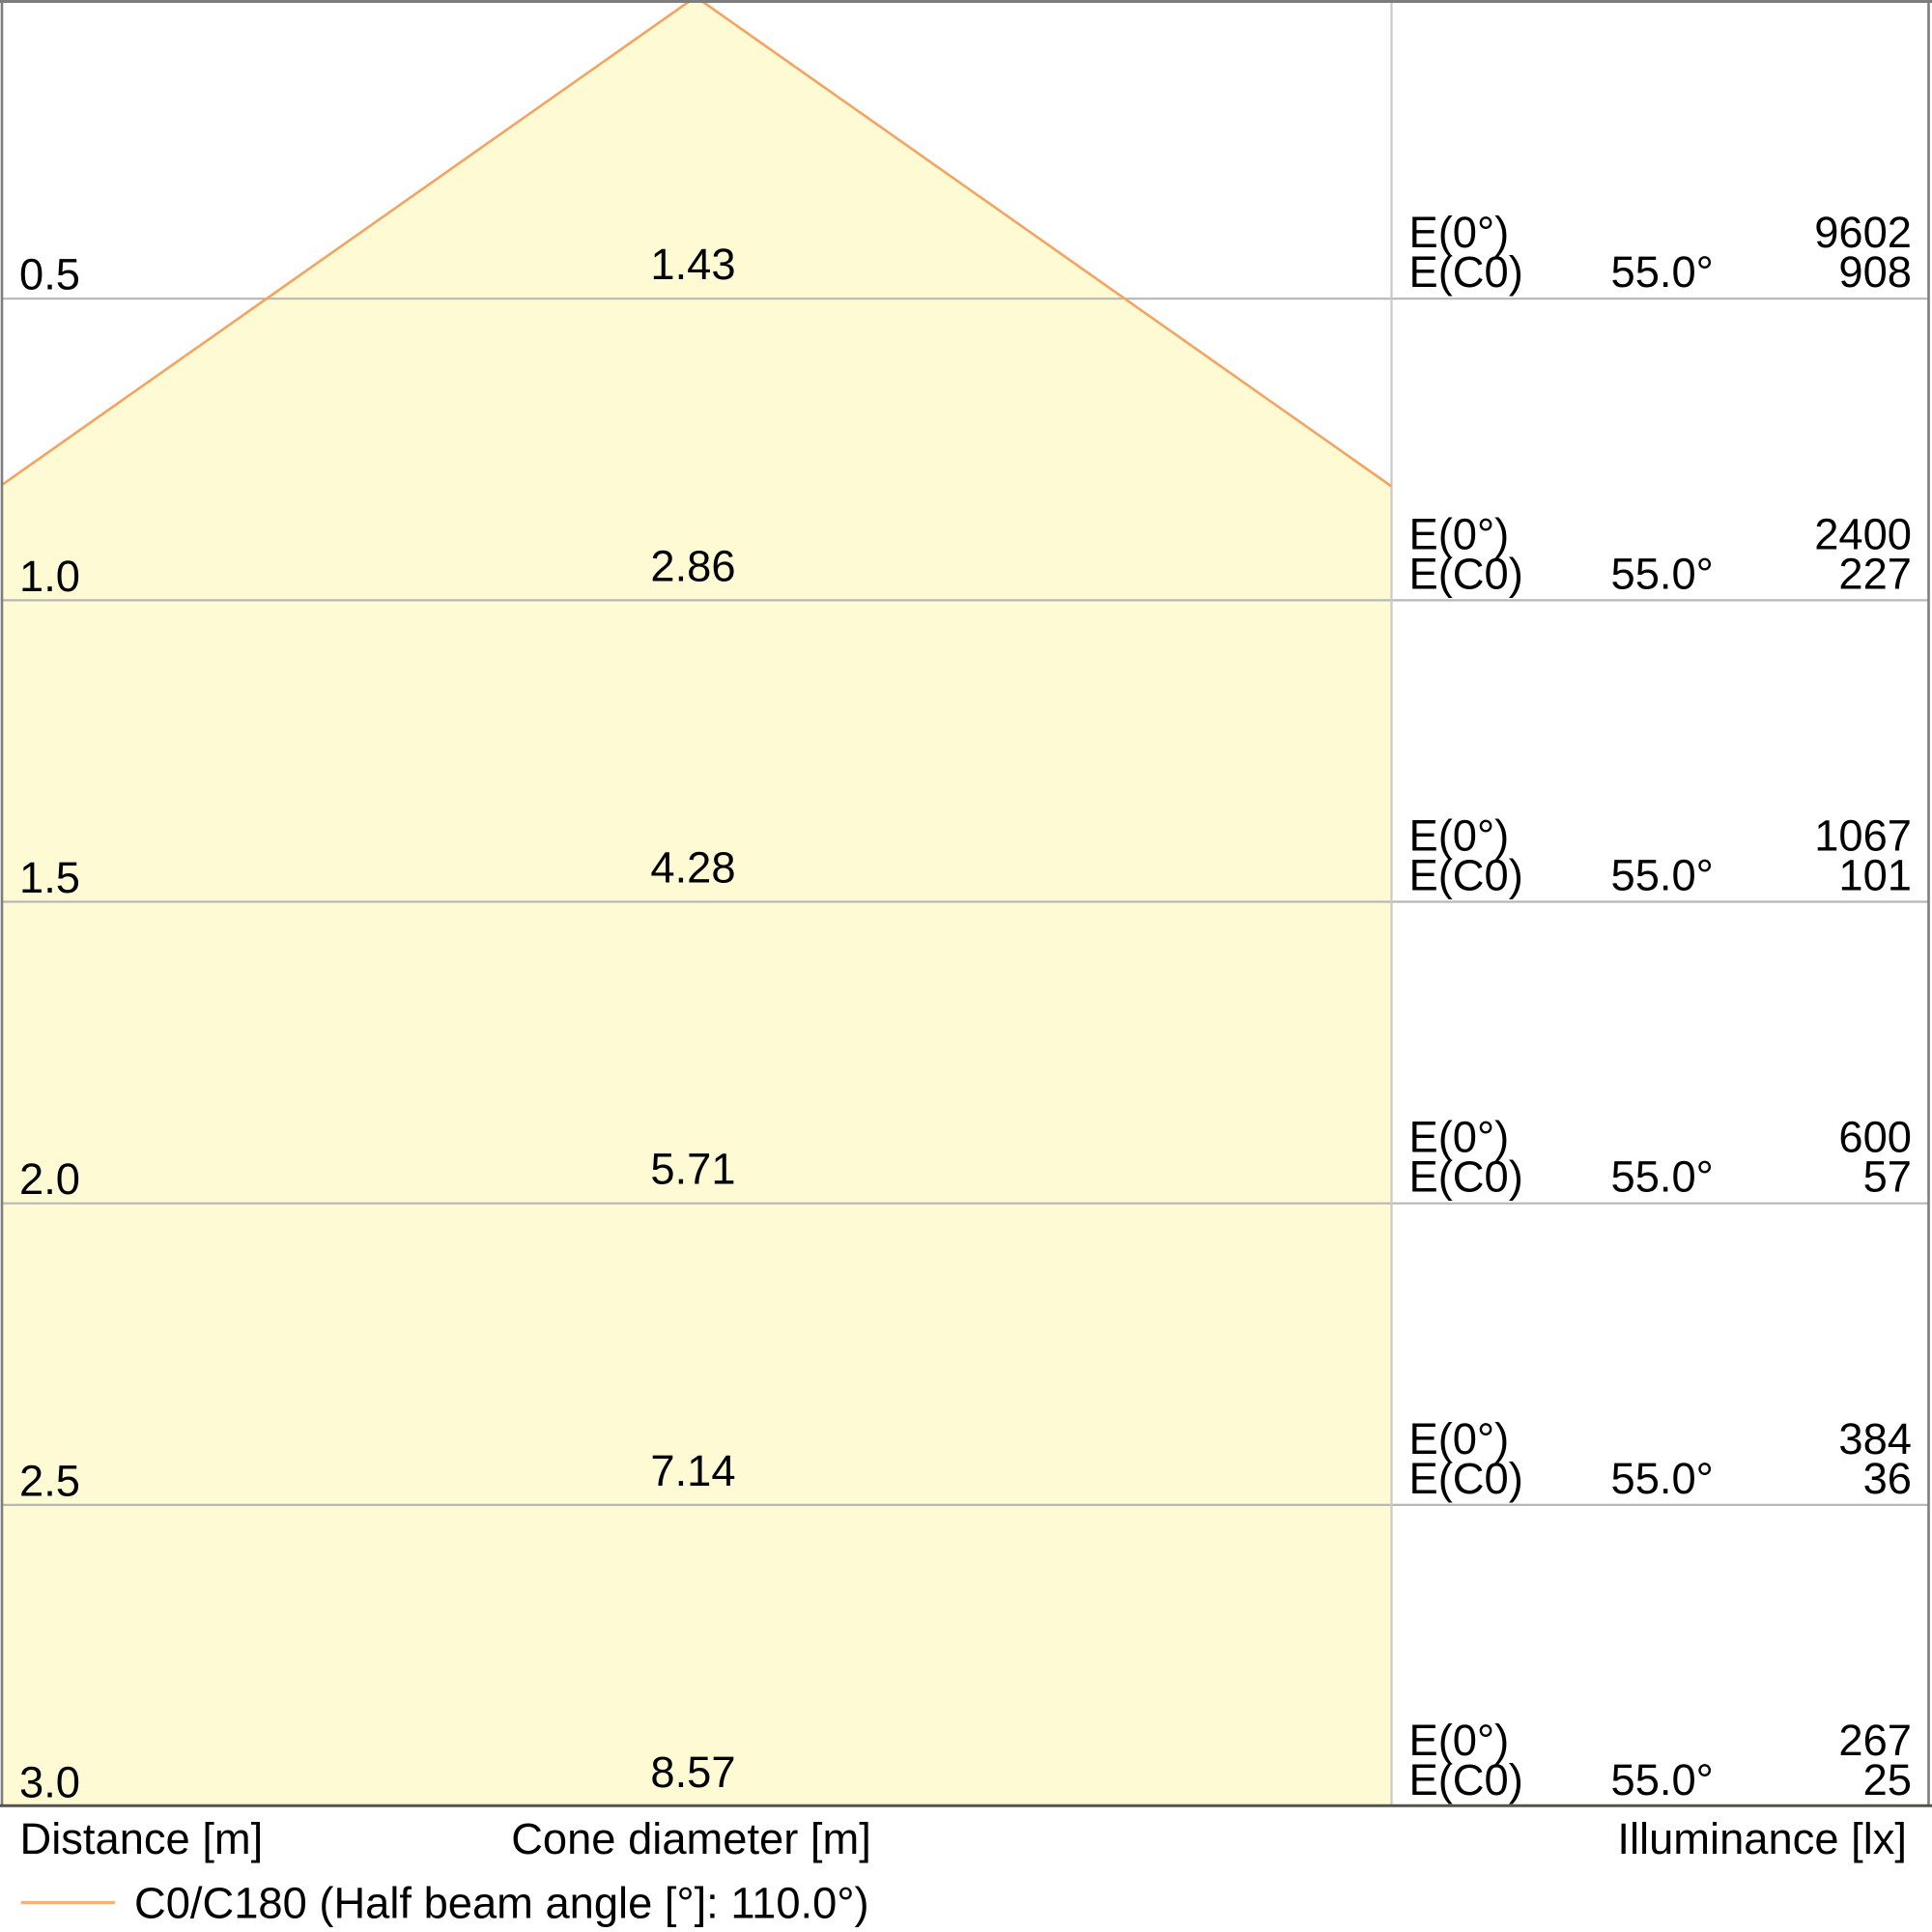 This screenshot has height=1932, width=1932. I want to click on svg-text: 2.86, so click(692, 565).